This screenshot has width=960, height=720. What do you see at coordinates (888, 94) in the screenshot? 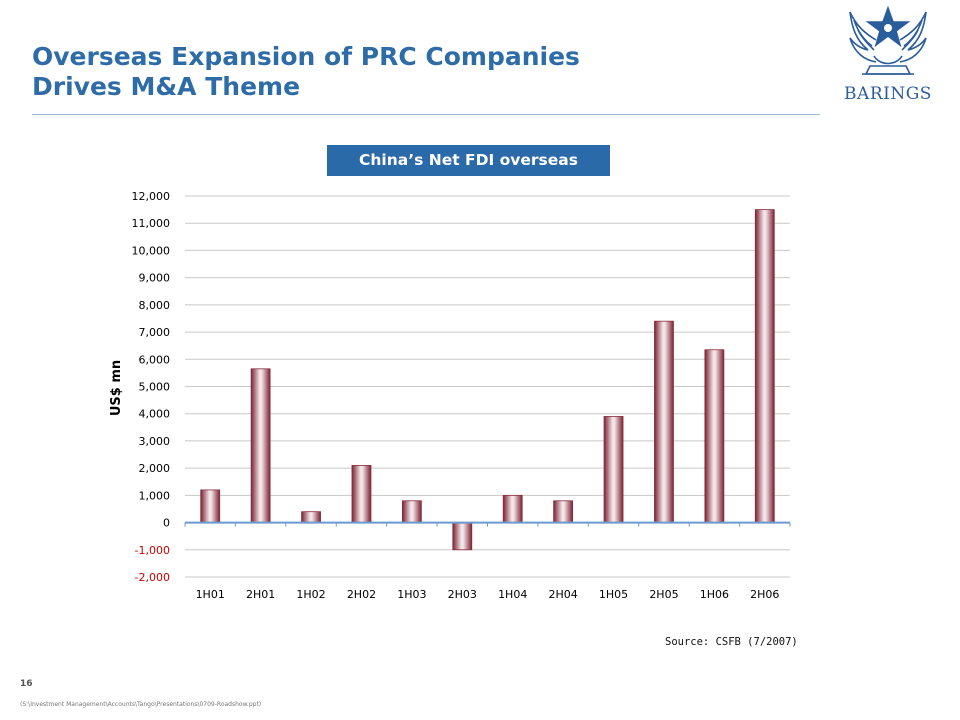
I see `barings-wordmark: BARINGS` at bounding box center [888, 94].